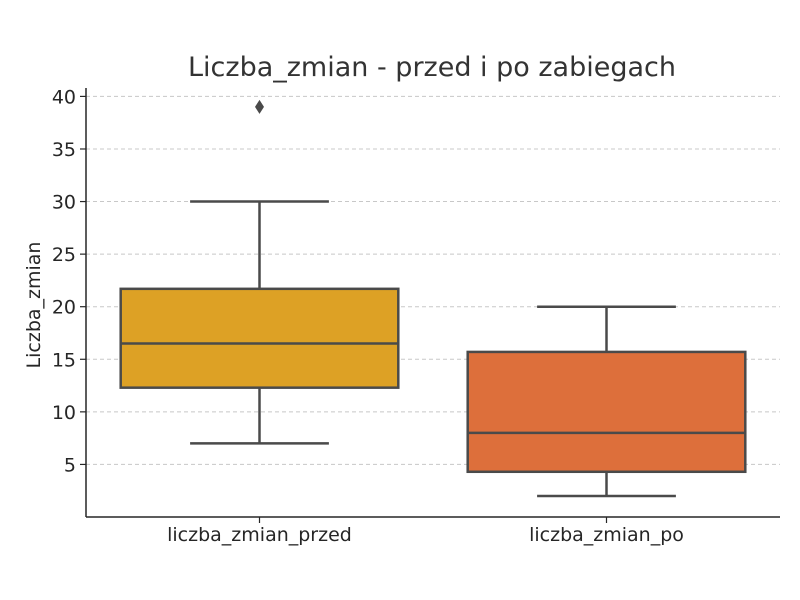 The height and width of the screenshot is (600, 800). I want to click on y-tick-label: 20, so click(64, 308).